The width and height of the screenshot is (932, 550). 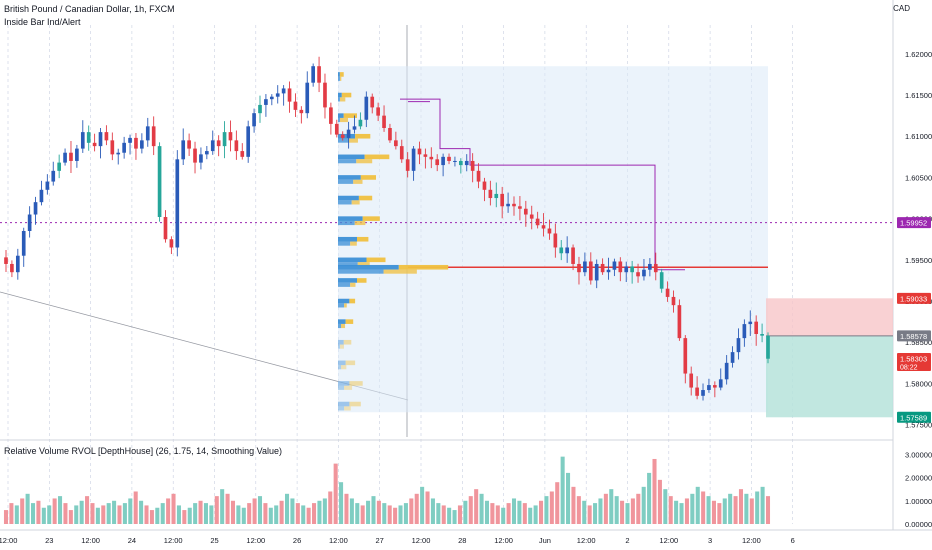 I want to click on rvol-tick-label: 3.00000, so click(x=918, y=454).